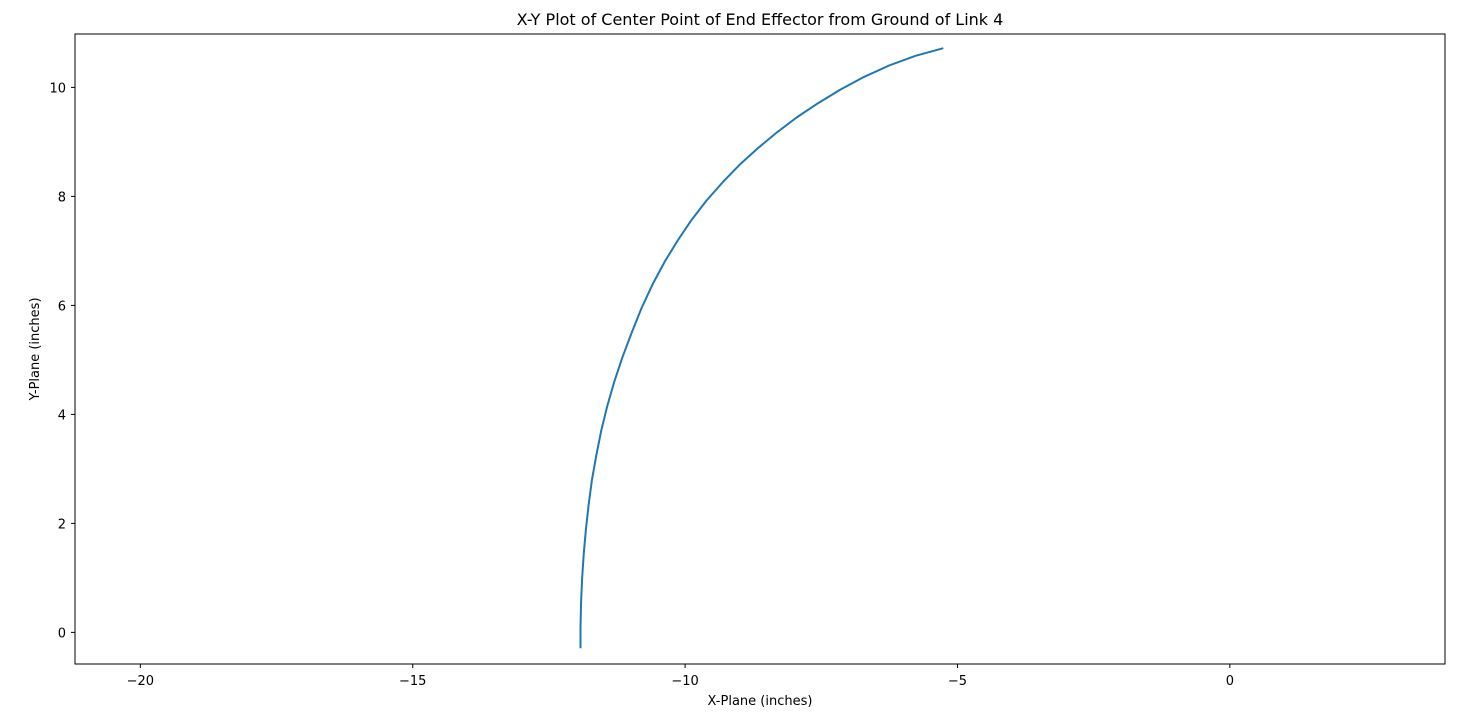 The image size is (1462, 716). Describe the element at coordinates (760, 701) in the screenshot. I see `x-axis-label: X-Plane (inches)` at that location.